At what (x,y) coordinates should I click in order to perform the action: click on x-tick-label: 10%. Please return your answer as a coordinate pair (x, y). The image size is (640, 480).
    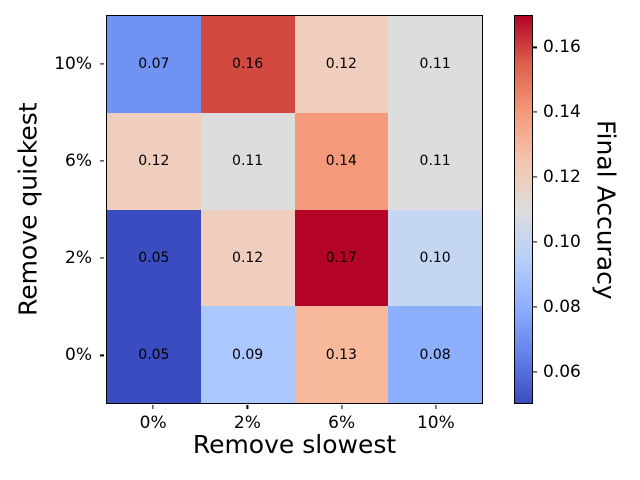
    Looking at the image, I should click on (435, 423).